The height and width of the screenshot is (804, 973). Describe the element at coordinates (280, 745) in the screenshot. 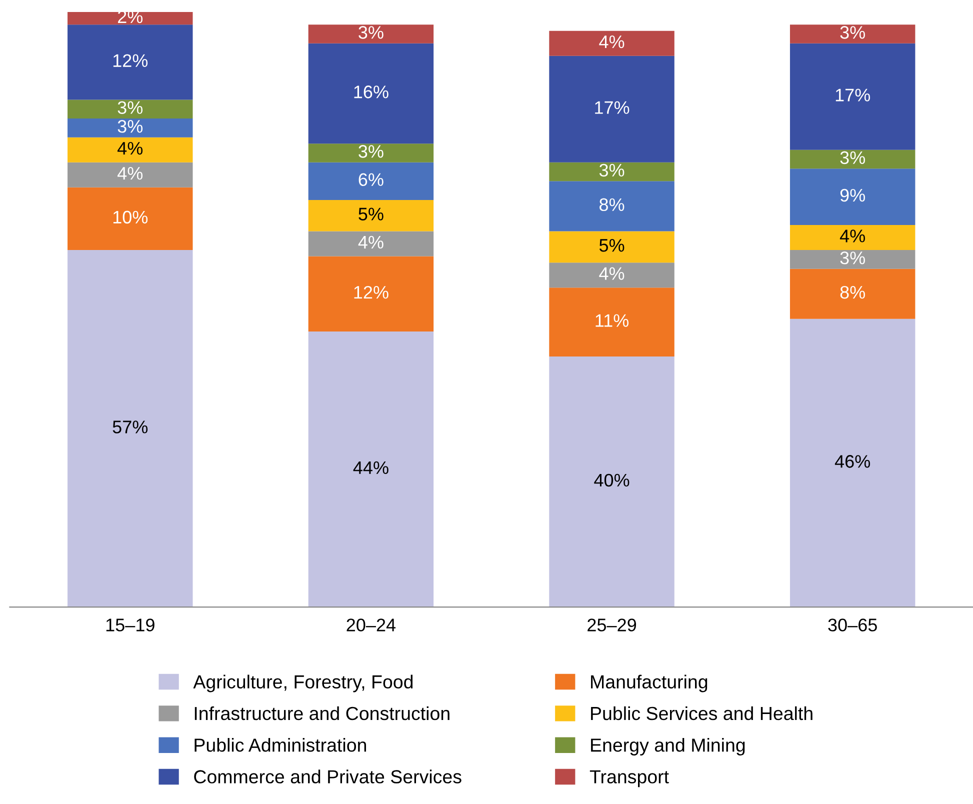

I see `legend-label: Public Administration` at that location.